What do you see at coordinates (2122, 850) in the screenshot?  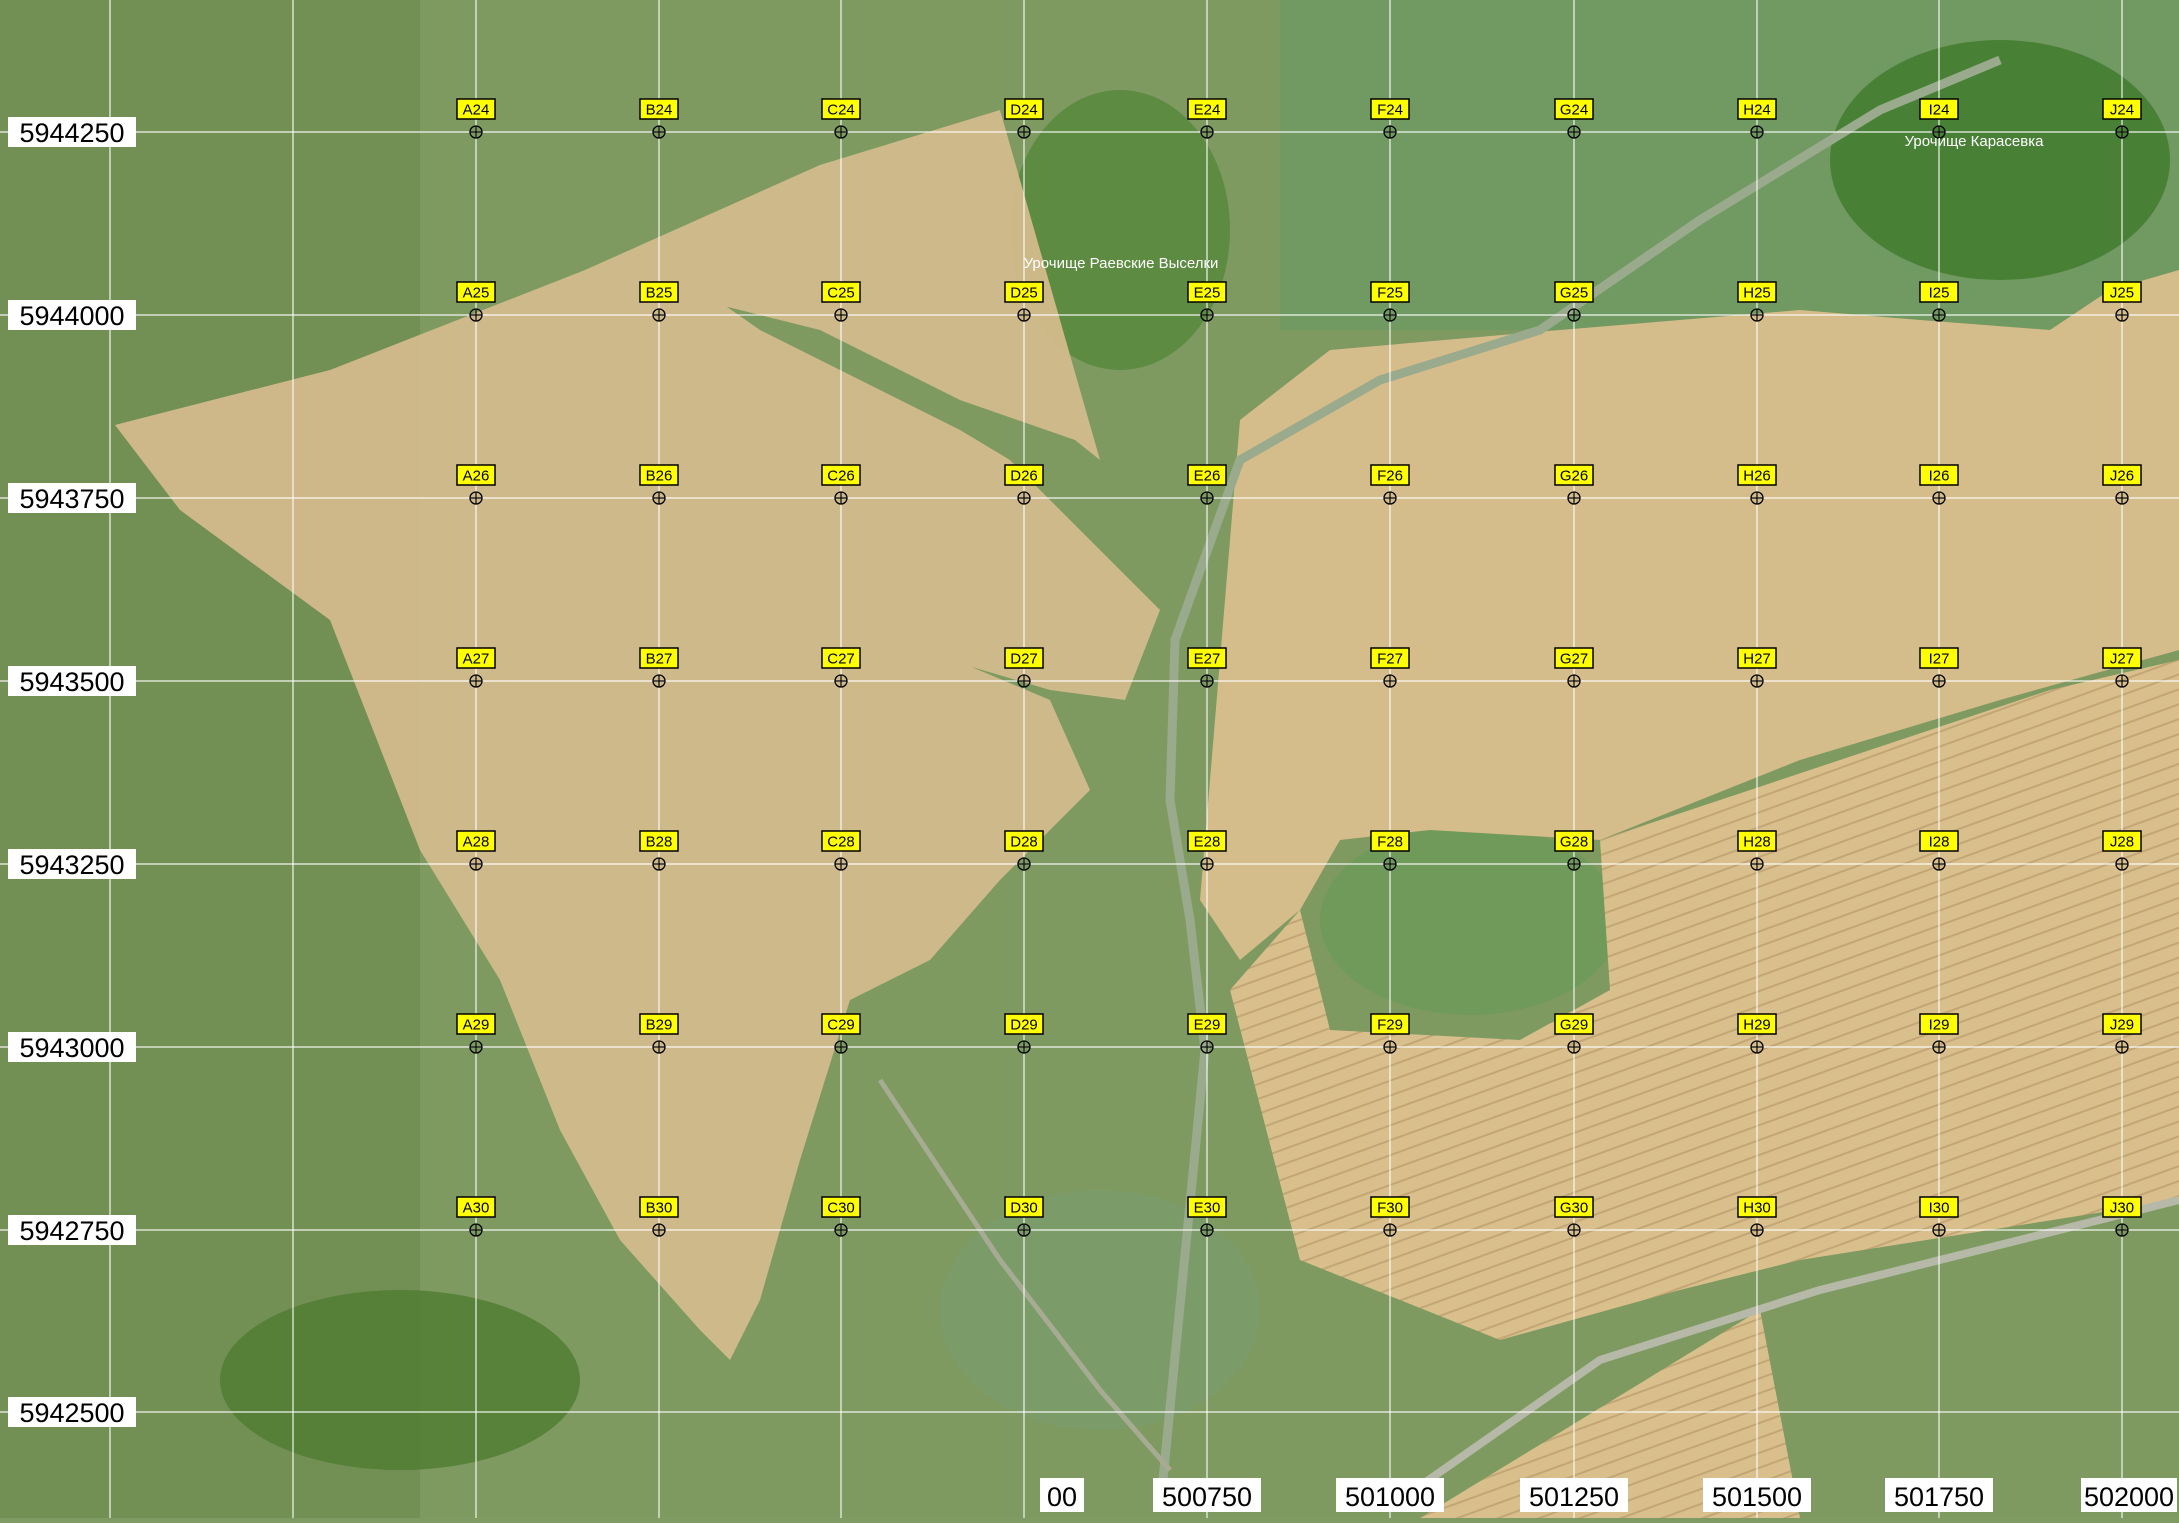 I see `grid-marker: J28` at bounding box center [2122, 850].